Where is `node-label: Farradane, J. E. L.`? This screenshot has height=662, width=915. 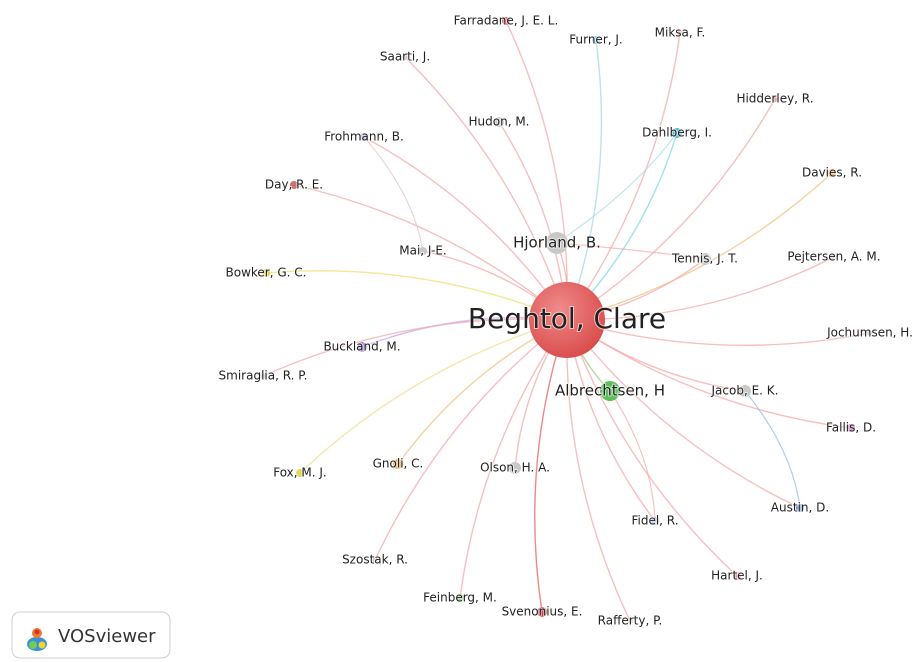
node-label: Farradane, J. E. L. is located at coordinates (506, 21).